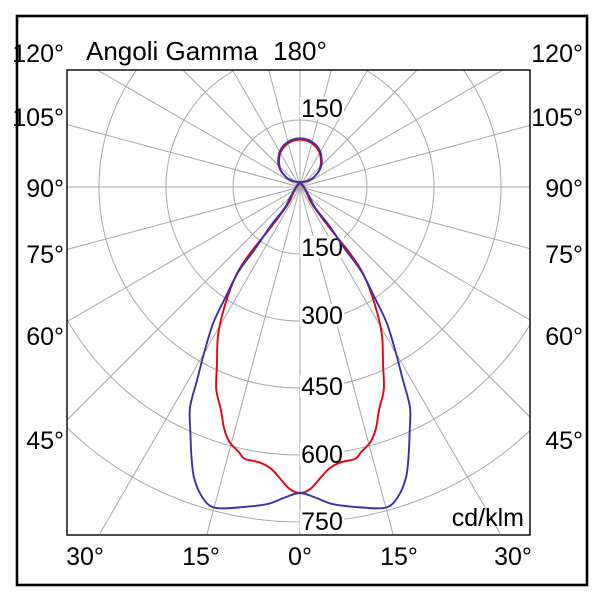 This screenshot has width=600, height=600. I want to click on angle-label-left-45°: 45°, so click(45, 441).